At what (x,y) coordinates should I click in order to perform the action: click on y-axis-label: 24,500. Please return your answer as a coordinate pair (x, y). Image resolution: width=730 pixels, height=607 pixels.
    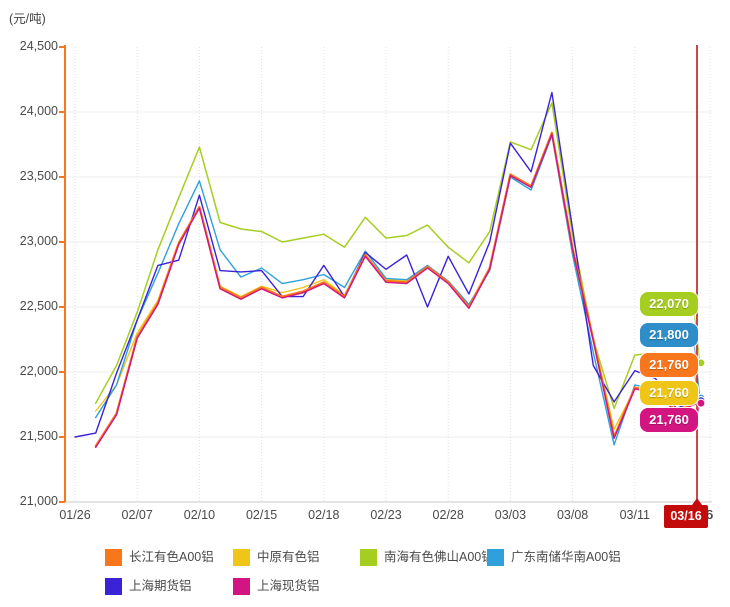
    Looking at the image, I should click on (38, 46).